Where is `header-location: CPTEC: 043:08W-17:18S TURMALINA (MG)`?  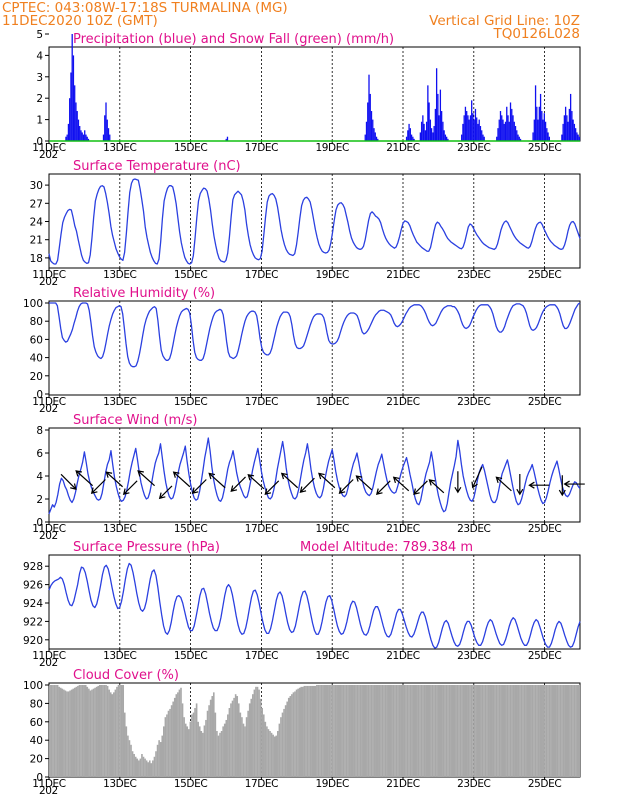
header-location: CPTEC: 043:08W-17:18S TURMALINA (MG) is located at coordinates (145, 8).